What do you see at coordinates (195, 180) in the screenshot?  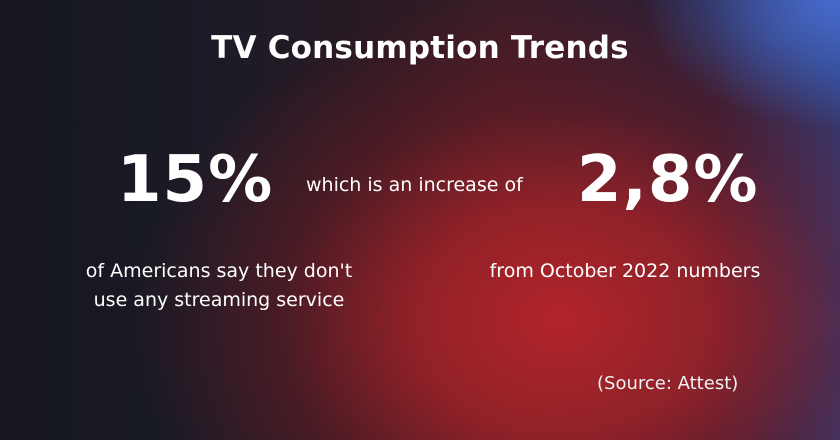 I see `stat-value-percent-no-streaming: 15%` at bounding box center [195, 180].